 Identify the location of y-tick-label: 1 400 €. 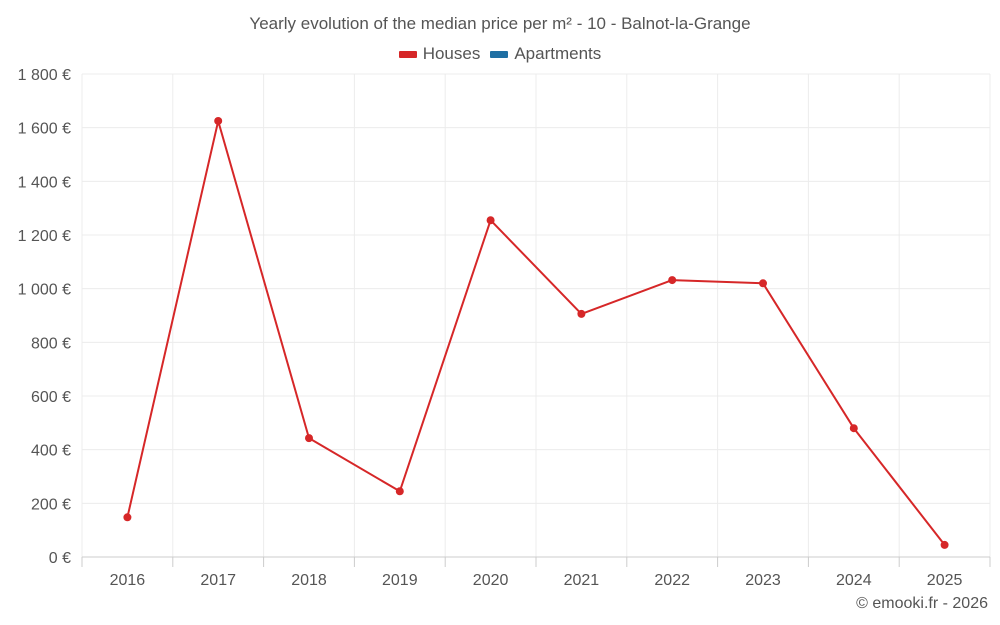
(44, 182).